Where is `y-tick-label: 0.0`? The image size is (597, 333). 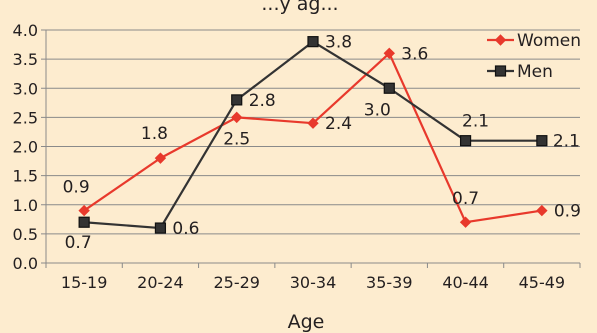
y-tick-label: 0.0 is located at coordinates (25, 263).